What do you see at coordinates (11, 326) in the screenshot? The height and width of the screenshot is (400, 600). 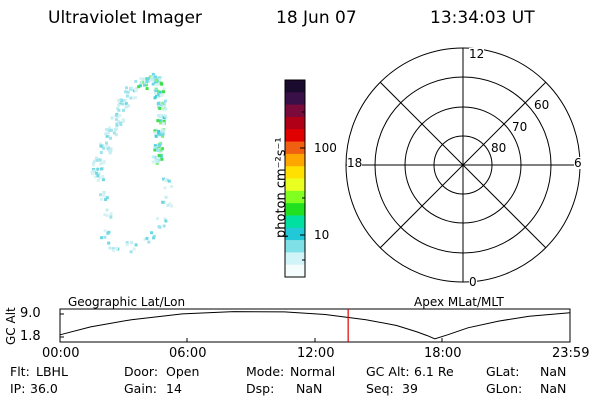 I see `timeline-ylabel: GC Alt` at bounding box center [11, 326].